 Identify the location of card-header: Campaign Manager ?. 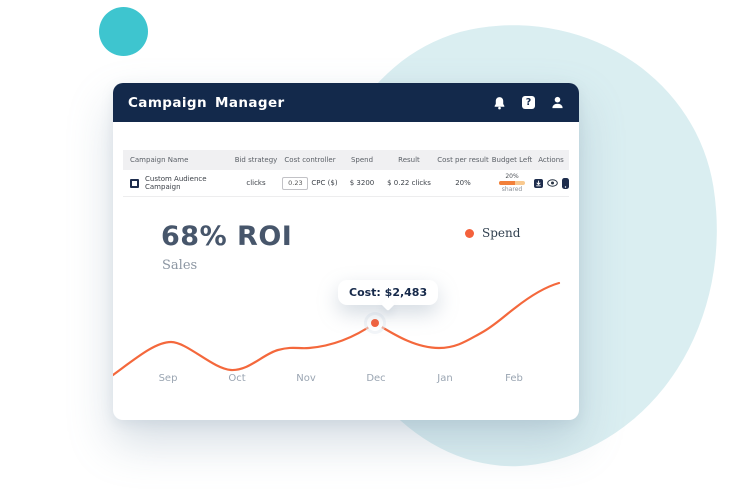
(346, 102).